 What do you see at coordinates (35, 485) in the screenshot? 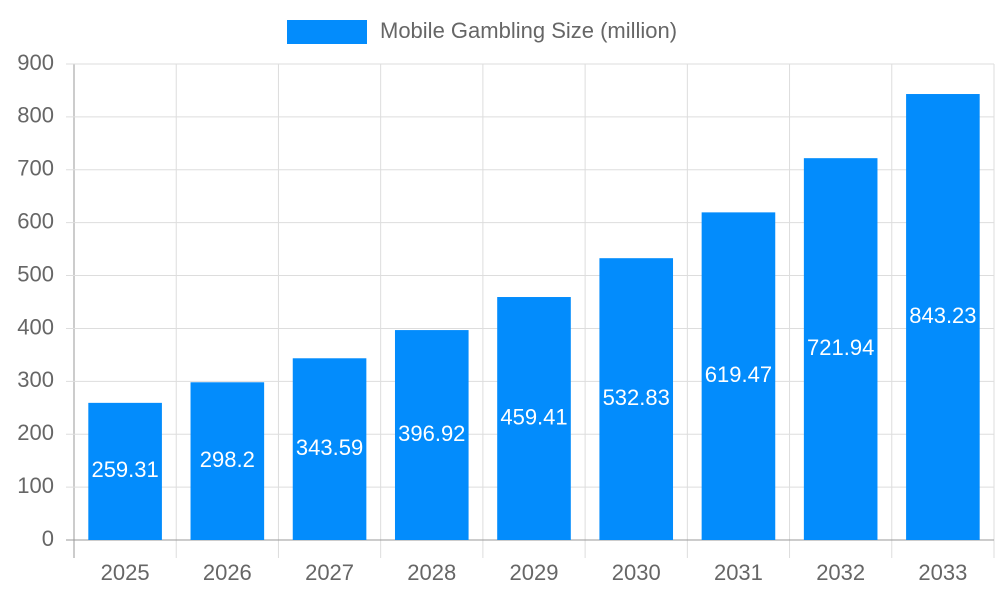
I see `y-tick-label: 100` at bounding box center [35, 485].